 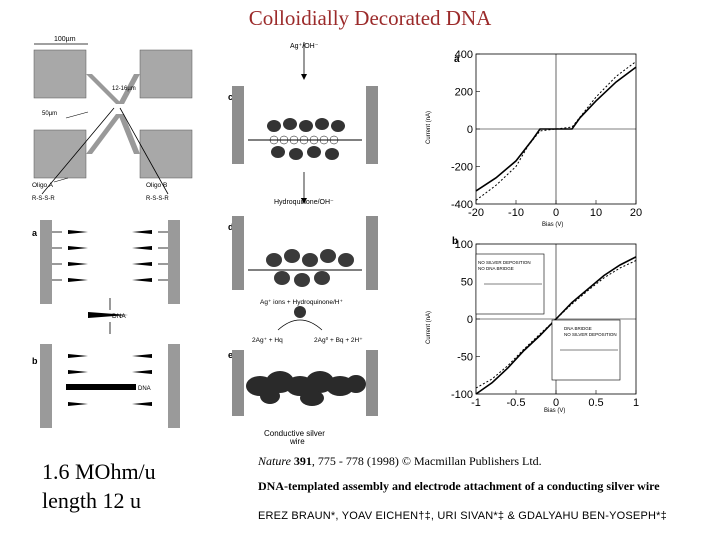 What do you see at coordinates (554, 411) in the screenshot?
I see `chart-b-xlabel: Bias (V)` at bounding box center [554, 411].